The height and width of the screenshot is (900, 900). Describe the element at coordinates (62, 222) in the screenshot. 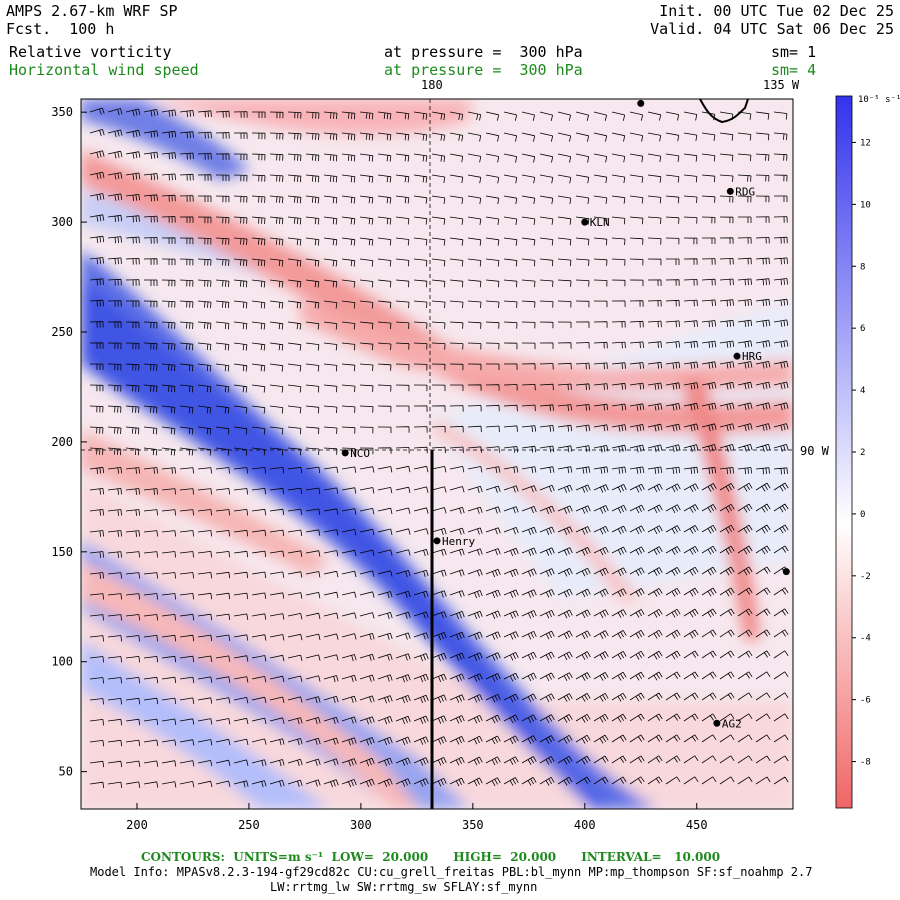

I see `y-tick-label: 300` at that location.